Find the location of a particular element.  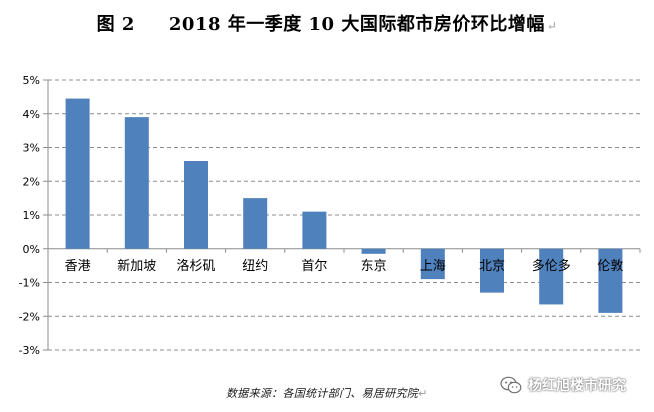

y-tick-label: -1% is located at coordinates (29, 283).